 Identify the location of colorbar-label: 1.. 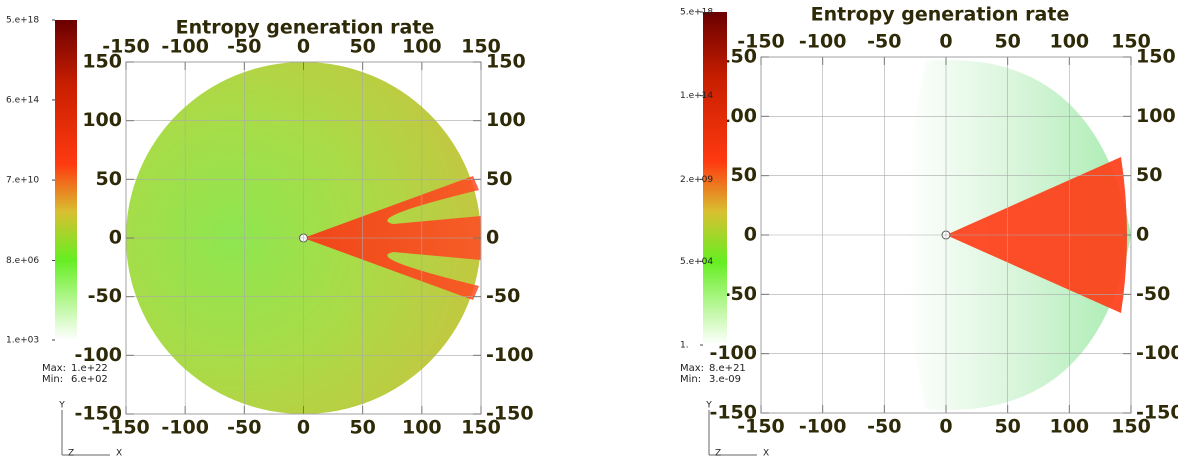
(684, 346).